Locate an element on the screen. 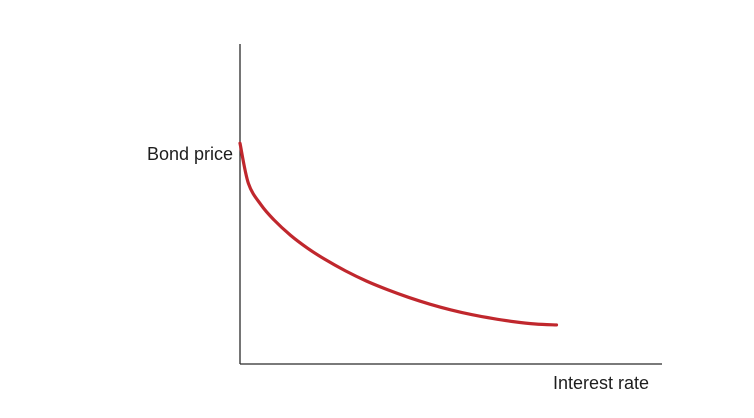 The width and height of the screenshot is (754, 418). y-axis-label: Bond price is located at coordinates (190, 154).